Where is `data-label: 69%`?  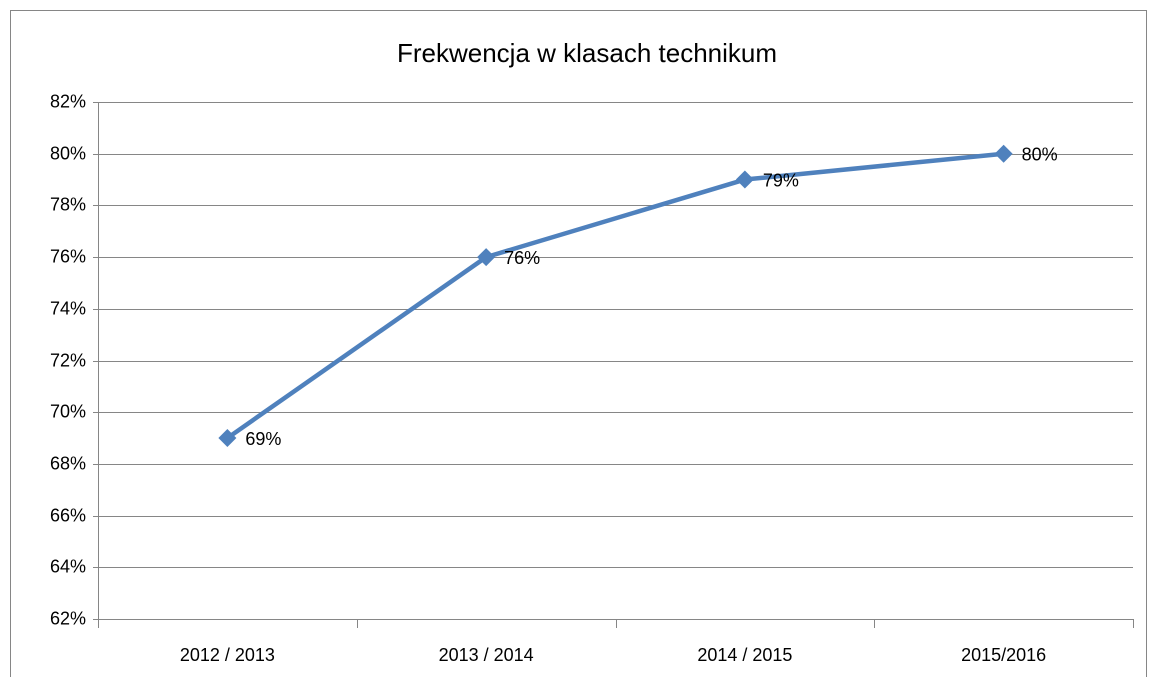
data-label: 69% is located at coordinates (263, 439).